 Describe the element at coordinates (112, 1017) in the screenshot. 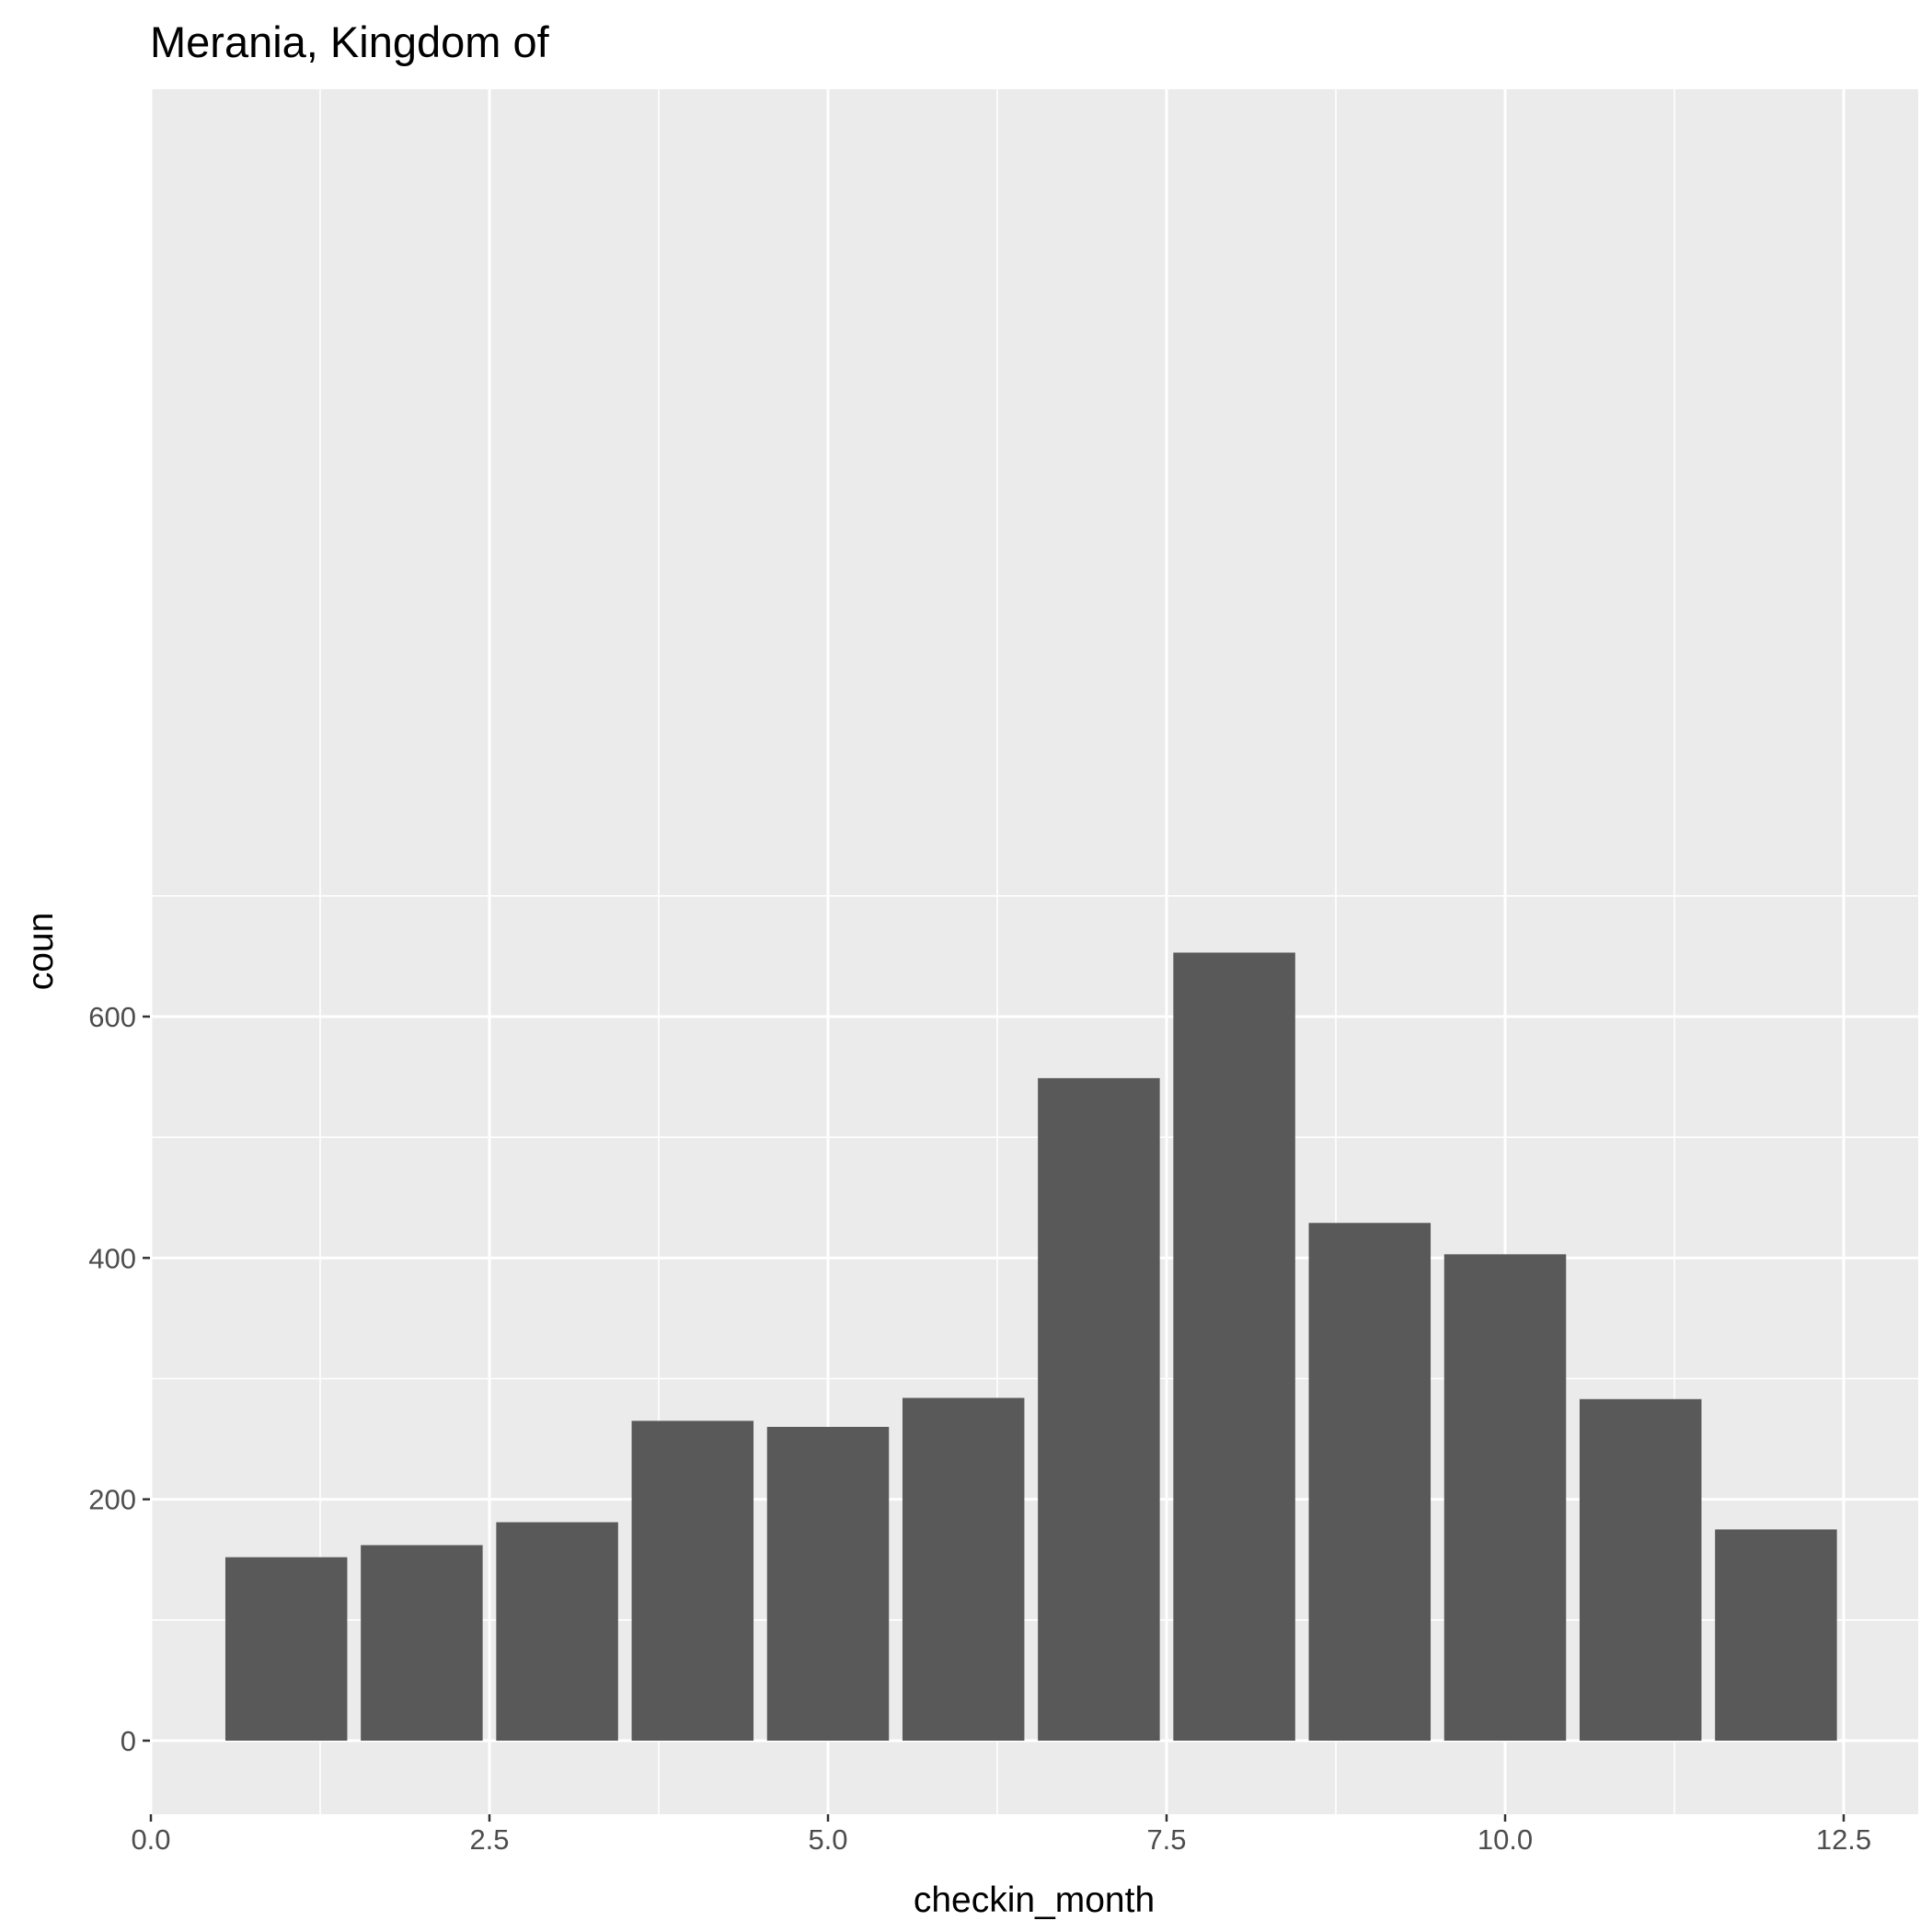

I see `y-tick-label: 600` at that location.